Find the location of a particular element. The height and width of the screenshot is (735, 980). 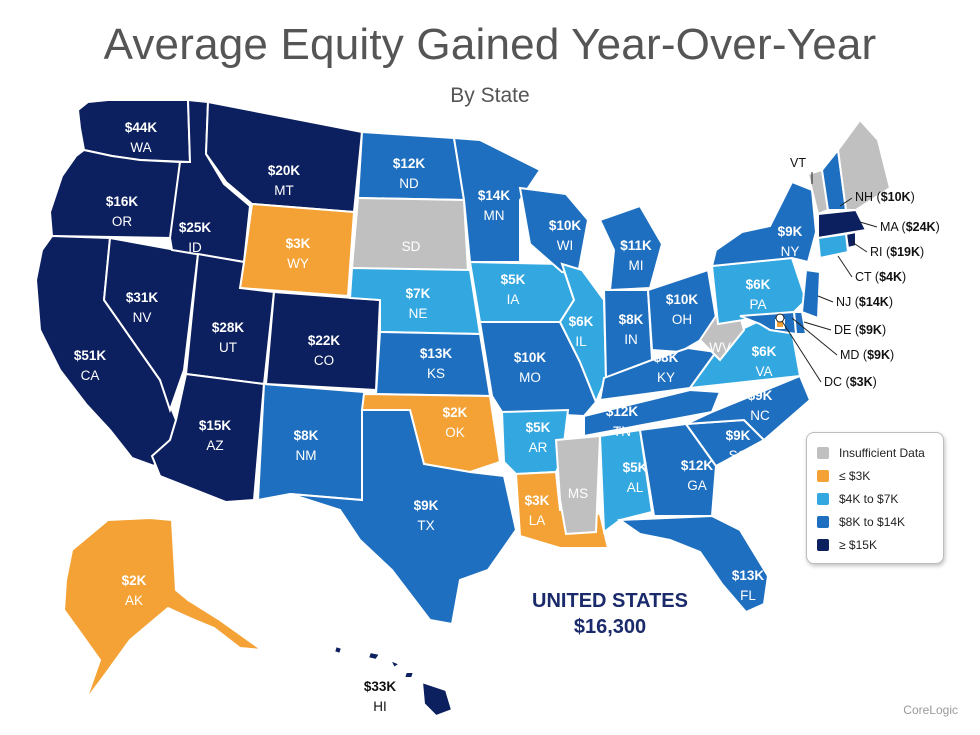

state-value-mt: $20K is located at coordinates (284, 170).